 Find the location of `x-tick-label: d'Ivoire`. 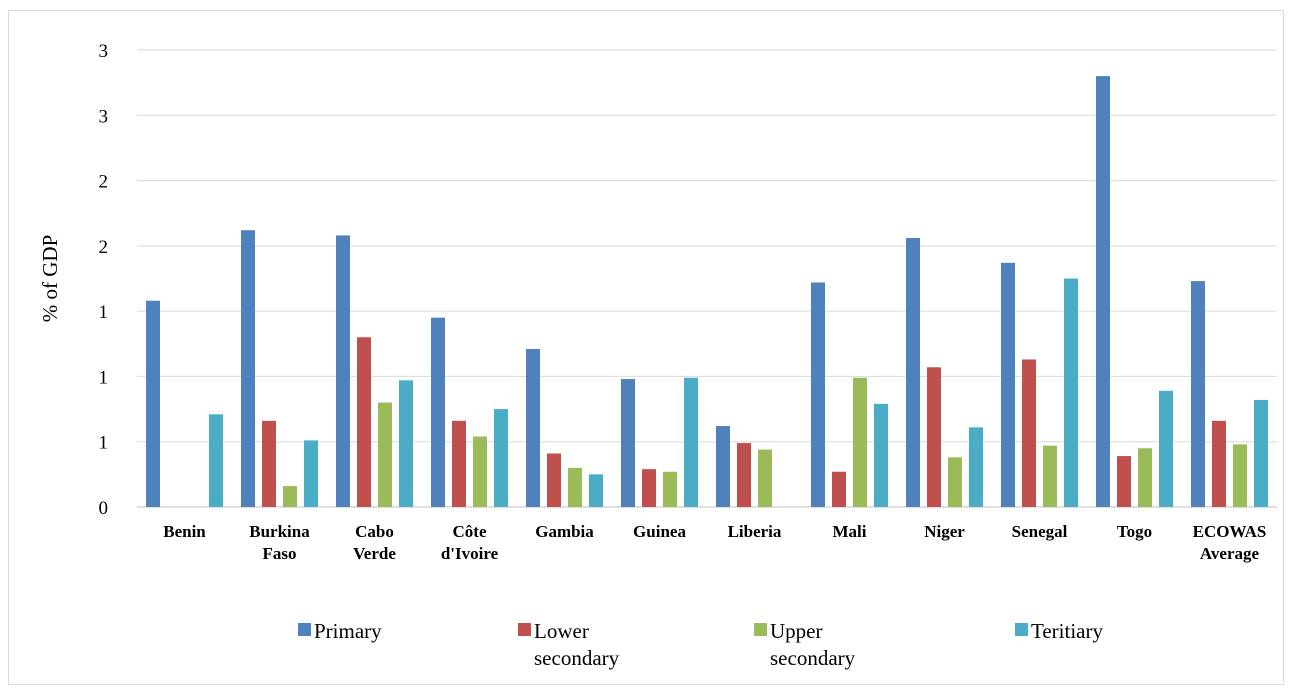

x-tick-label: d'Ivoire is located at coordinates (470, 553).